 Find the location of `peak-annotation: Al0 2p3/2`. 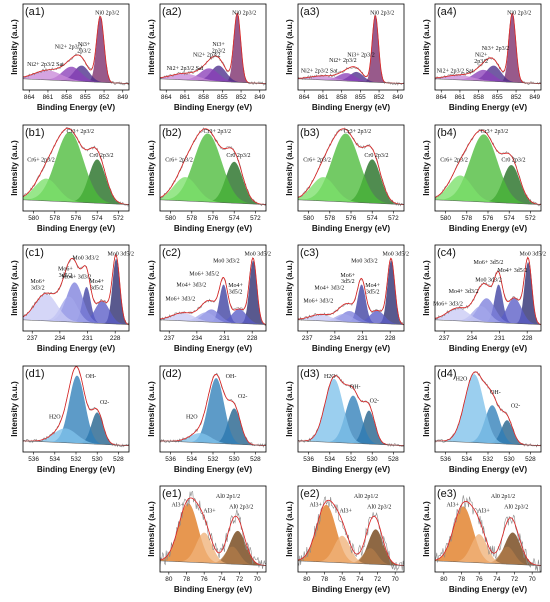

peak-annotation: Al0 2p3/2 is located at coordinates (241, 507).